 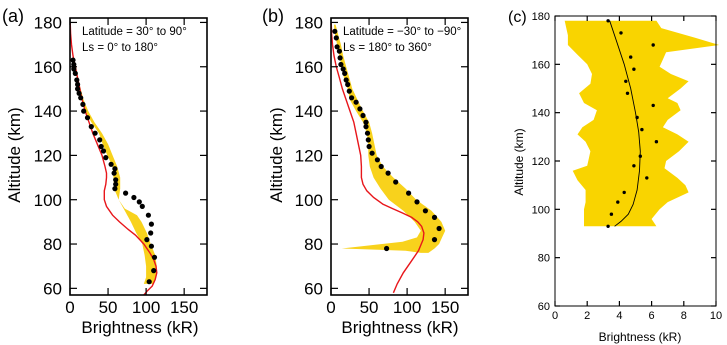 What do you see at coordinates (313, 244) in the screenshot?
I see `panel-b-y-tick-label: 80` at bounding box center [313, 244].